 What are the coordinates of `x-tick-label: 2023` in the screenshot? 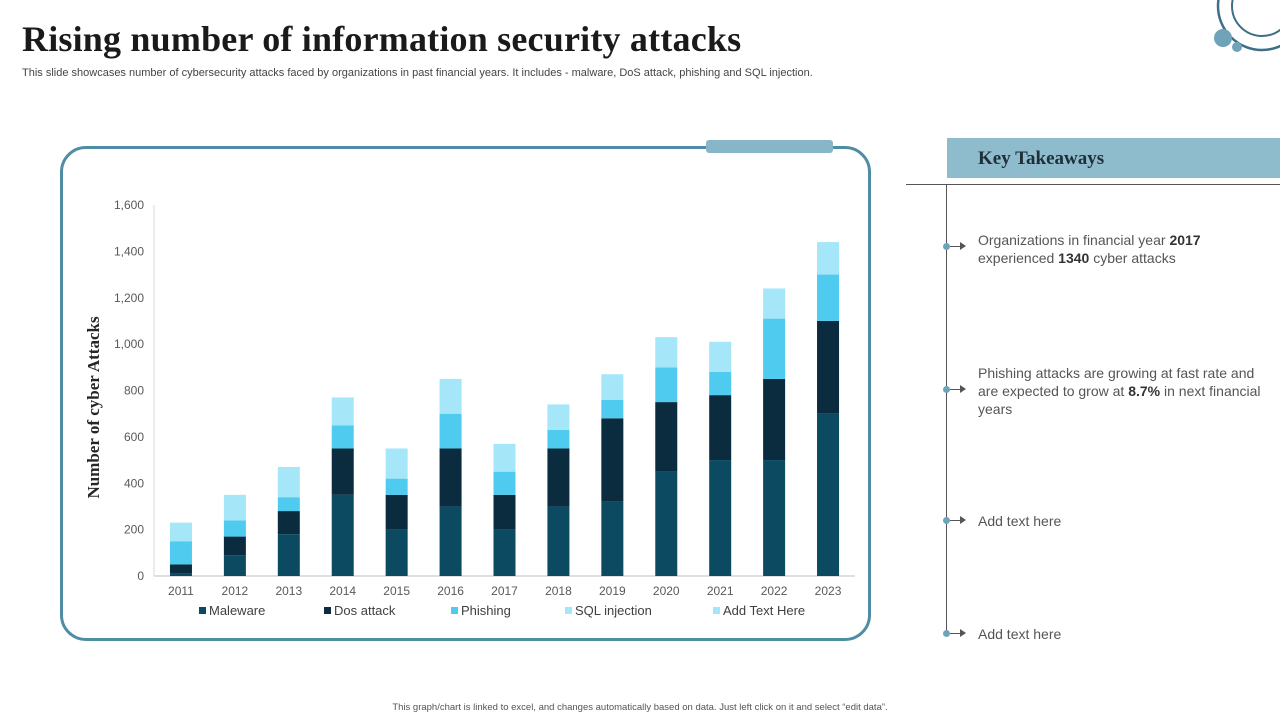 It's located at (828, 591).